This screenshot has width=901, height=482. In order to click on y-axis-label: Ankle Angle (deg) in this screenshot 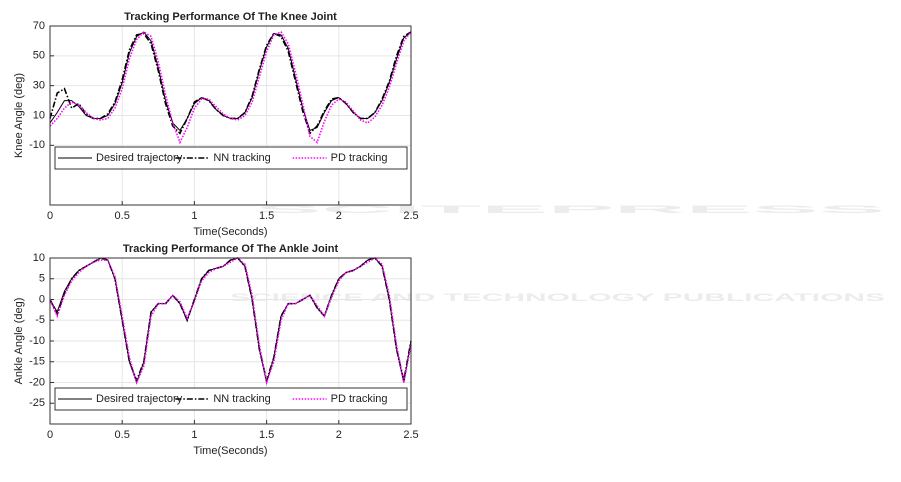, I will do `click(19, 341)`.